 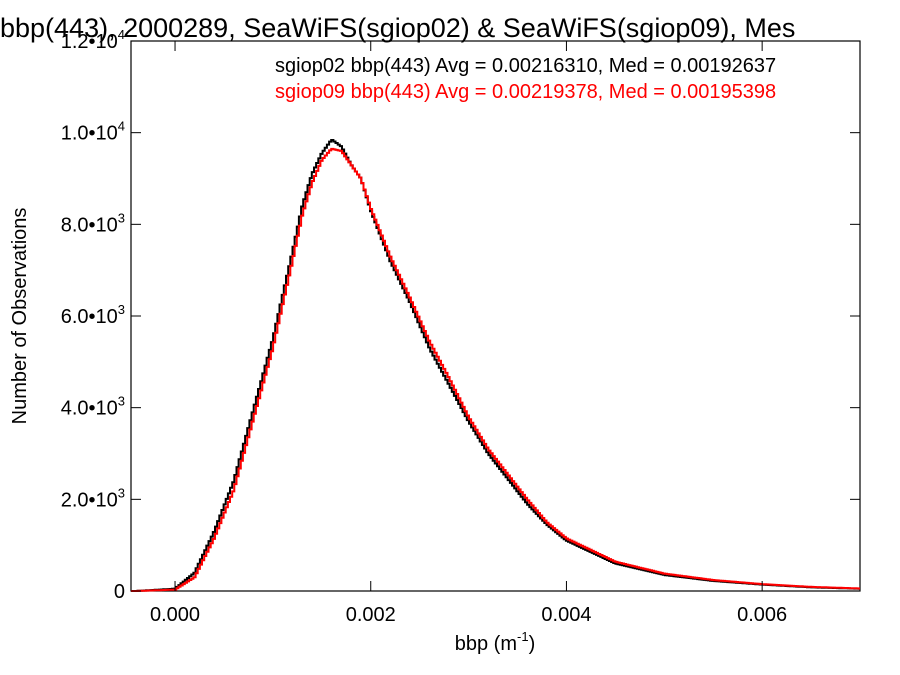 I want to click on y-tick-label: 0, so click(x=119, y=592).